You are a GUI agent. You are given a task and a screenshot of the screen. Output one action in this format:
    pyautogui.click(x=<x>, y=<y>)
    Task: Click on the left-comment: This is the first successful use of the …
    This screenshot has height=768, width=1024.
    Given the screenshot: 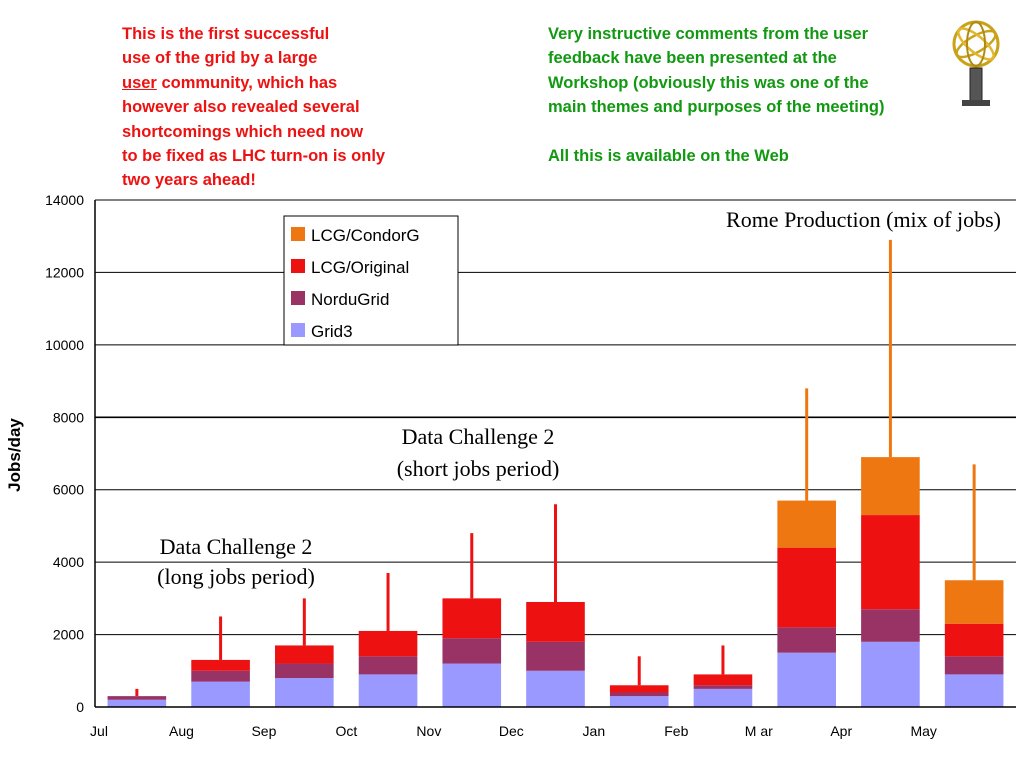 What is the action you would take?
    pyautogui.click(x=322, y=107)
    